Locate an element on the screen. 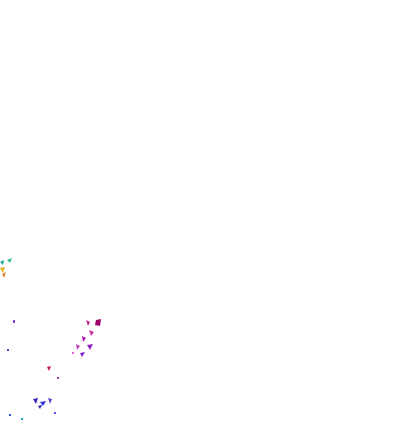 The width and height of the screenshot is (413, 423). speck-cluster-middle is located at coordinates (74, 349).